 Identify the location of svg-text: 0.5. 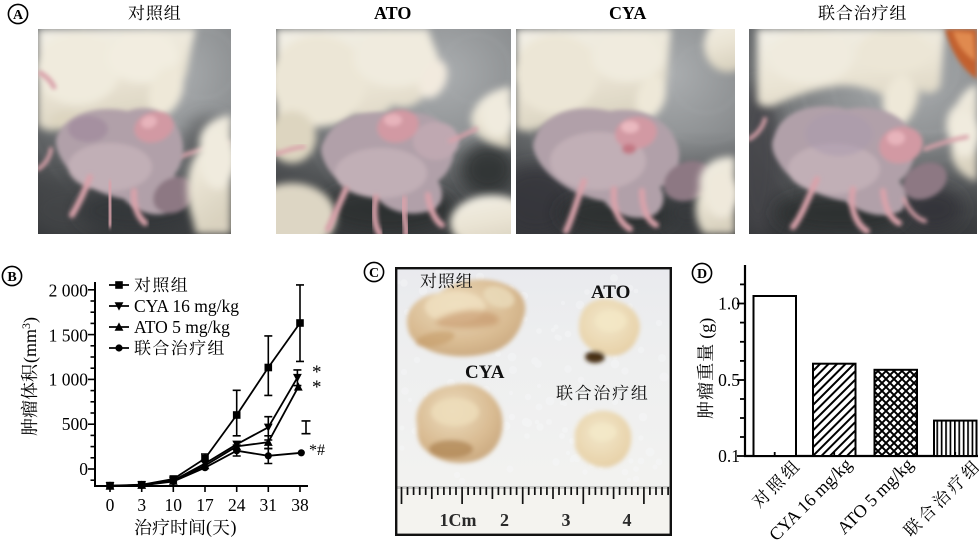
(729, 380).